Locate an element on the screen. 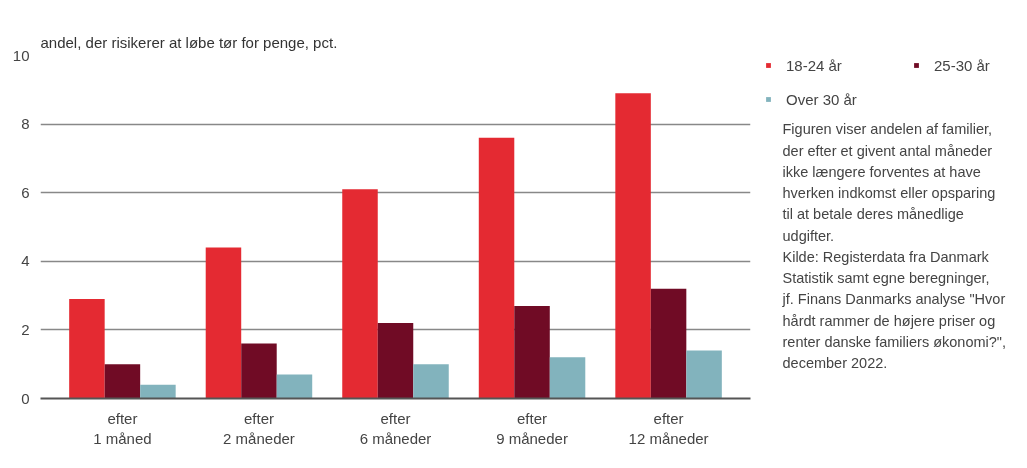 This screenshot has height=468, width=1027. y-tick-label: 6 is located at coordinates (25, 192).